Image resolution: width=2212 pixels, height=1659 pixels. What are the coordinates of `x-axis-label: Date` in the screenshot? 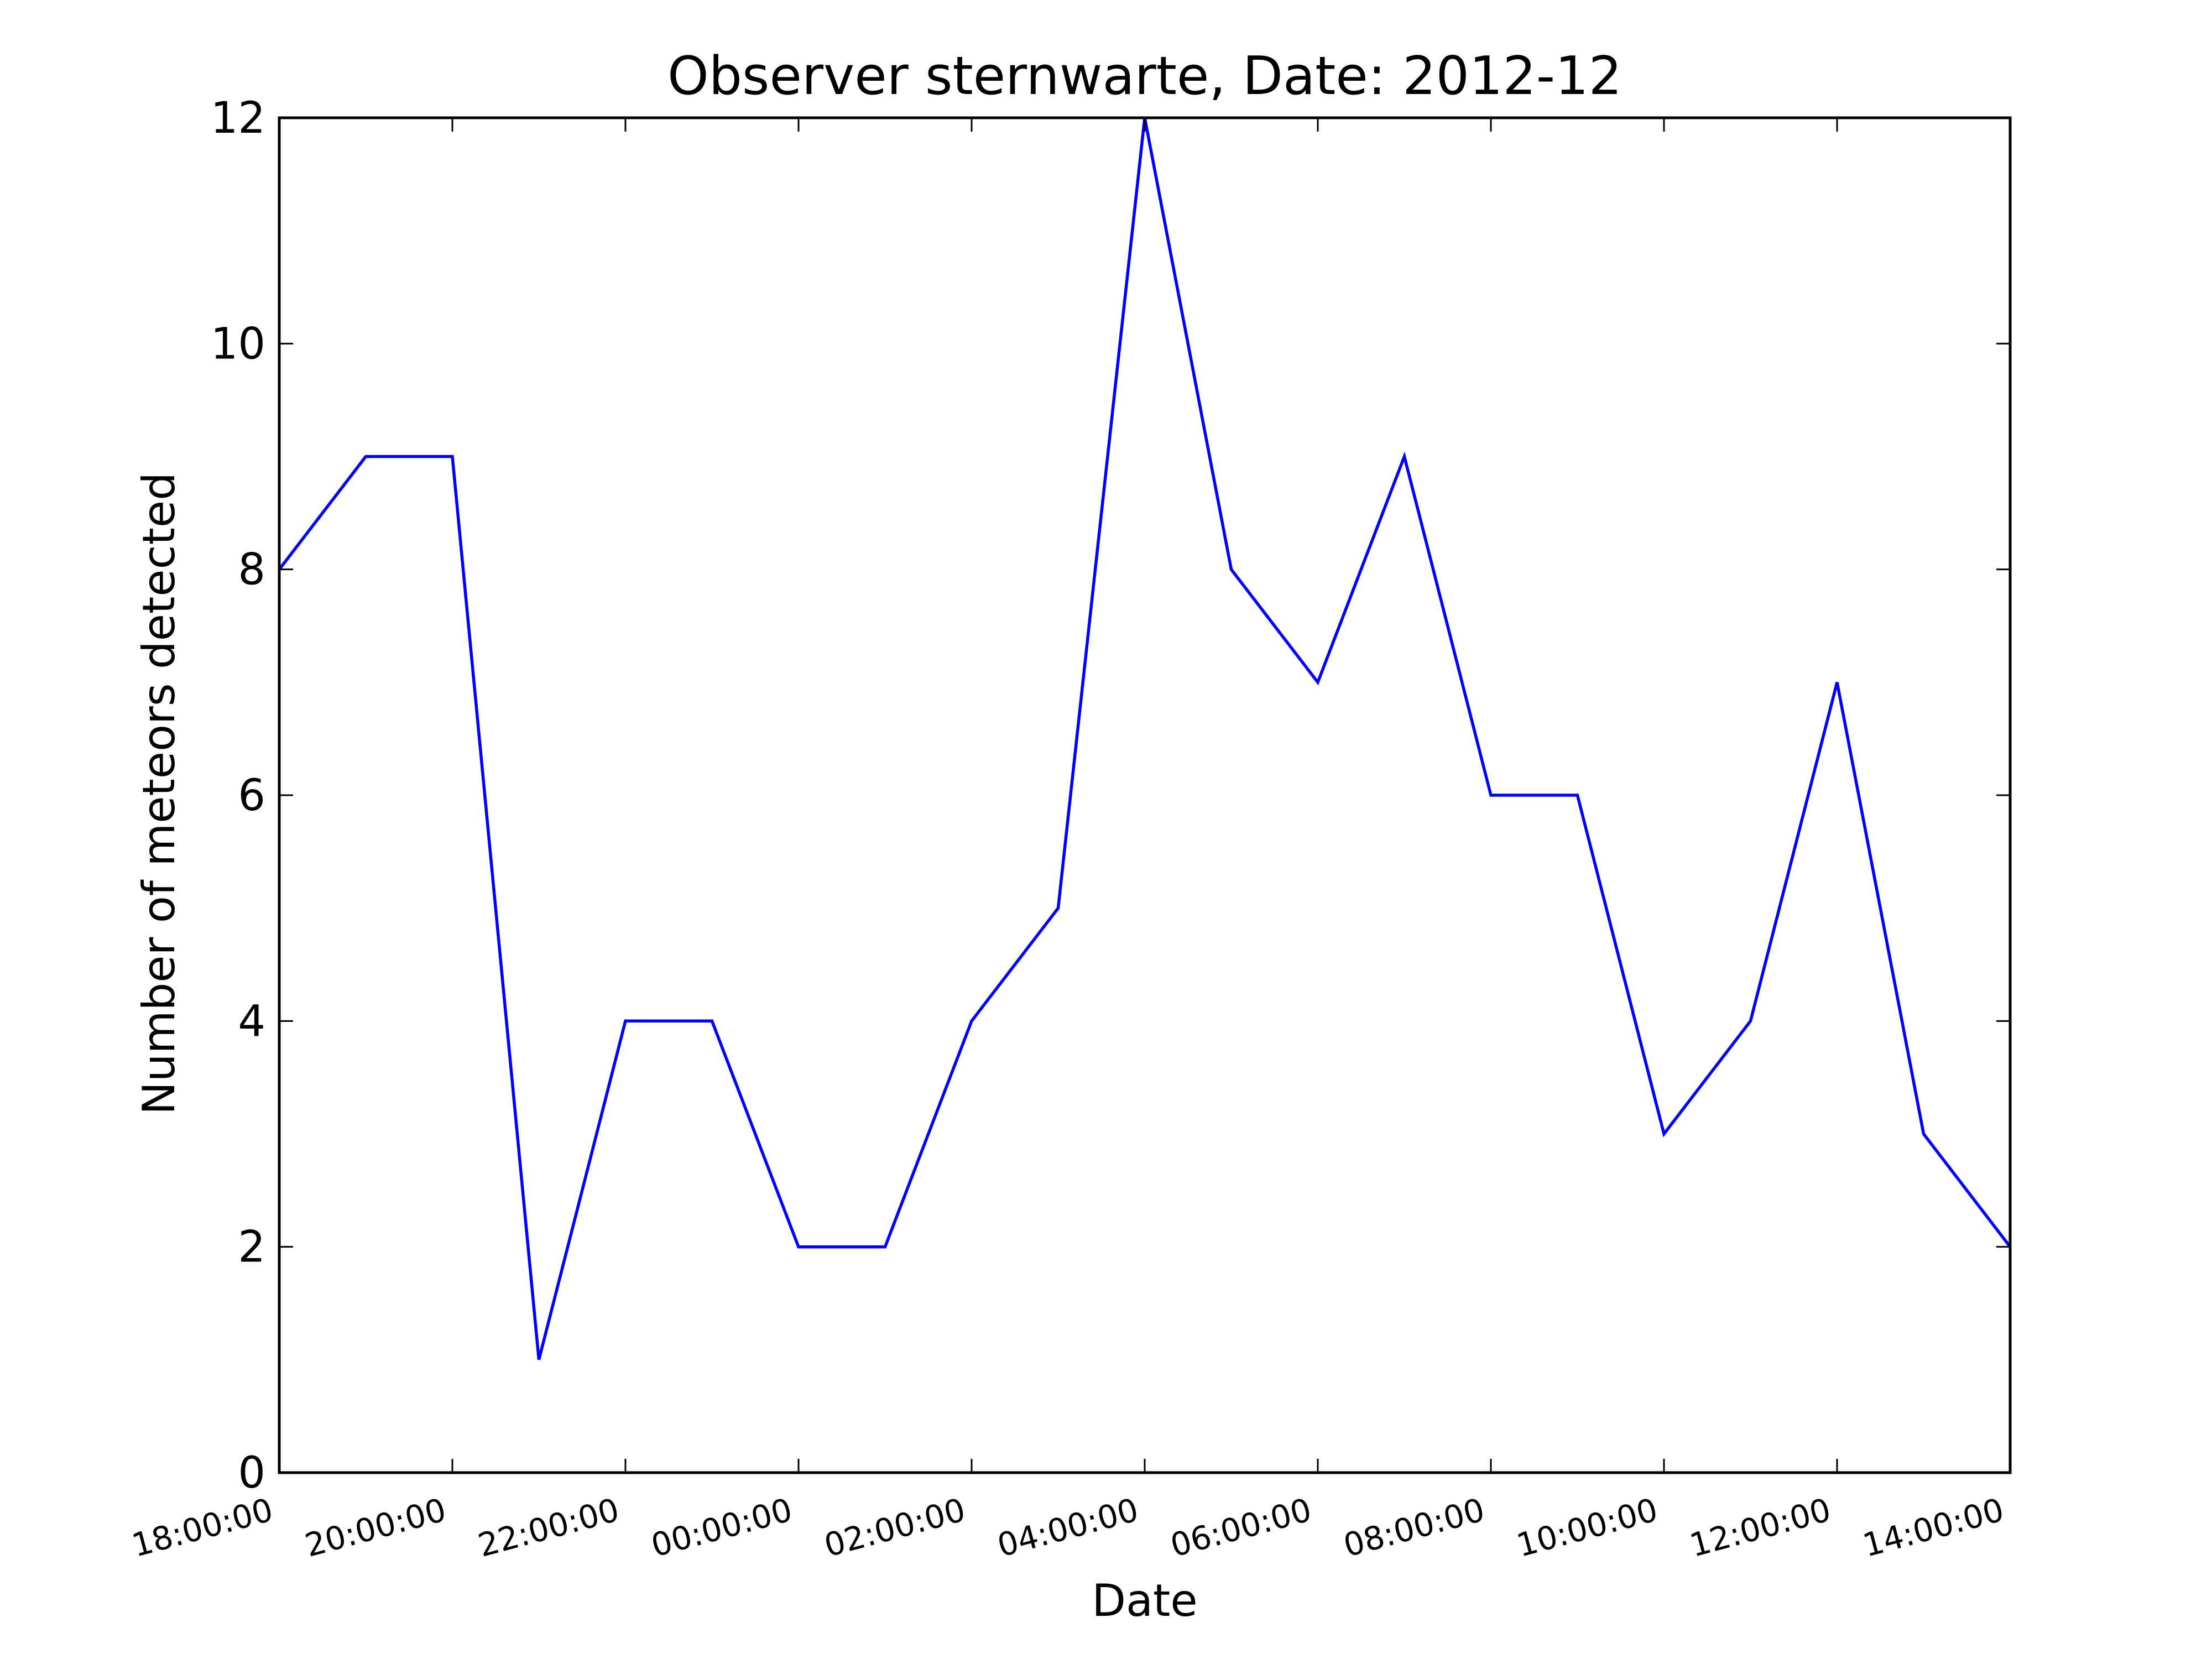 It's located at (1145, 1601).